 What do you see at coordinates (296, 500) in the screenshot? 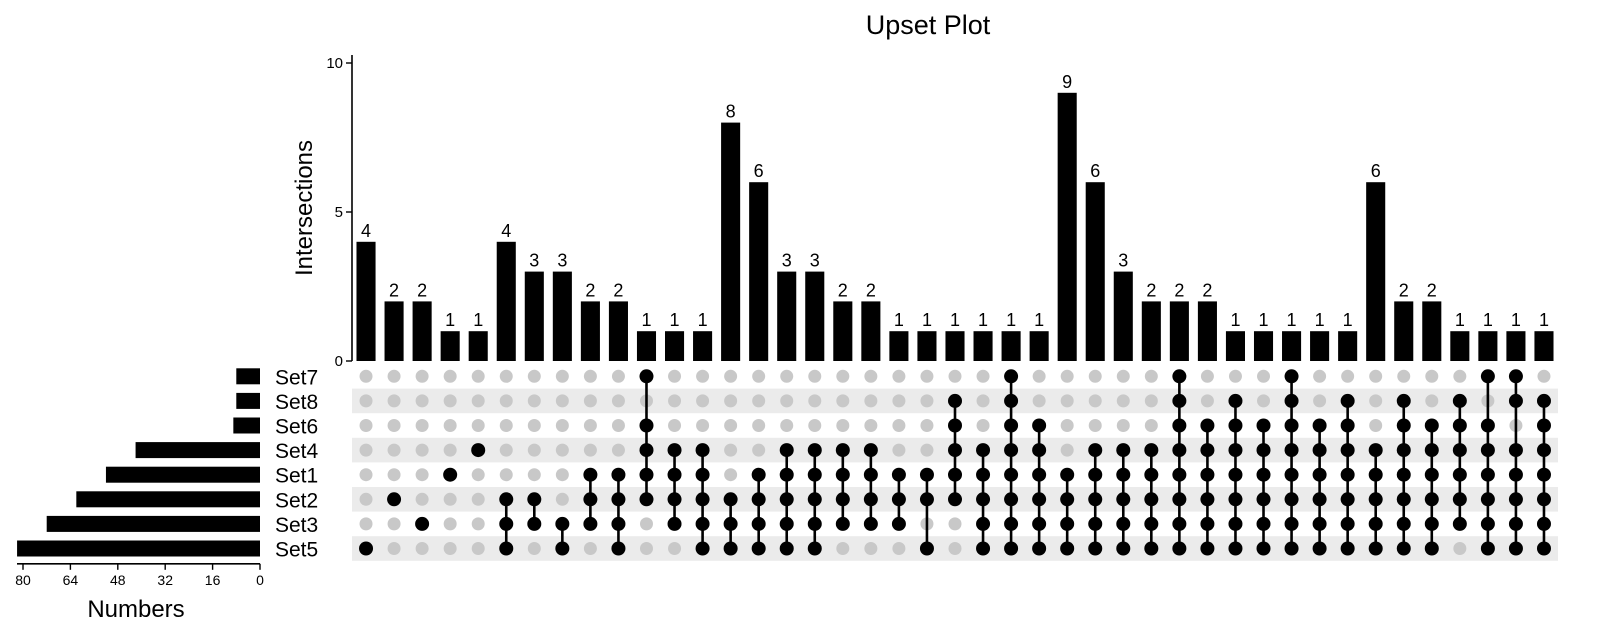
I see `set-name-label: Set2` at bounding box center [296, 500].